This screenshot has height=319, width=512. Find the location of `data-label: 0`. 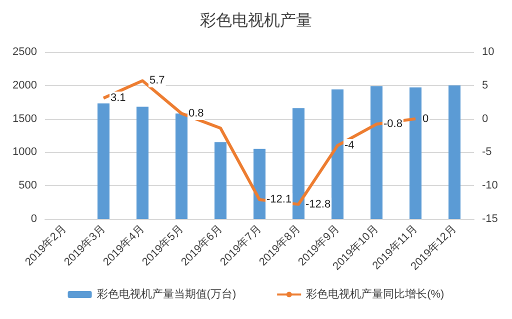

data-label: 0 is located at coordinates (425, 118).